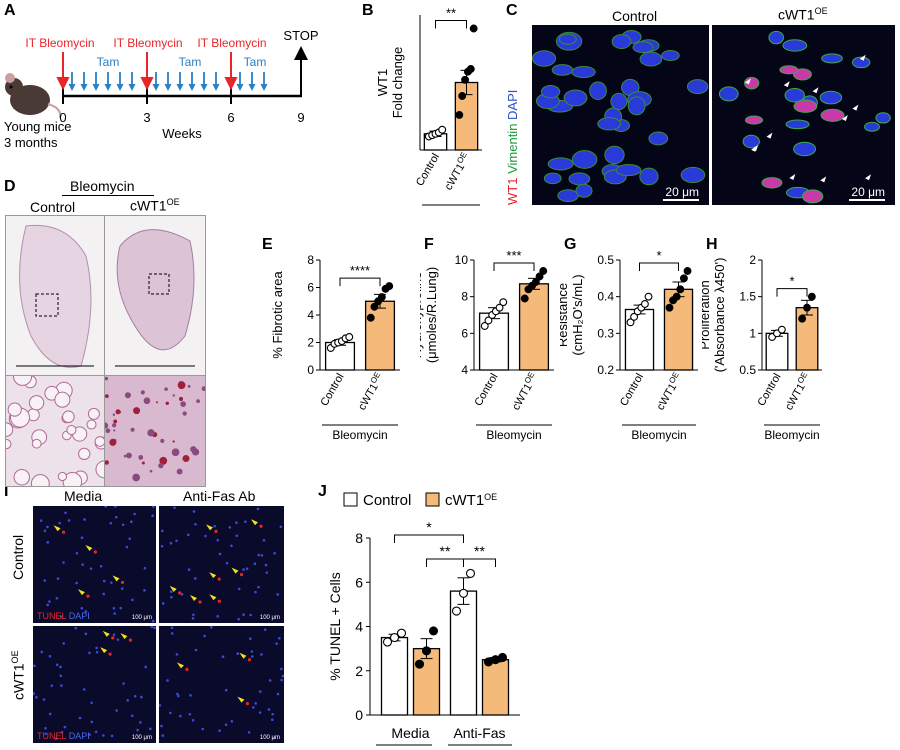 The height and width of the screenshot is (750, 900). I want to click on panel-i-col-antifas: Anti-Fas Ab, so click(219, 496).